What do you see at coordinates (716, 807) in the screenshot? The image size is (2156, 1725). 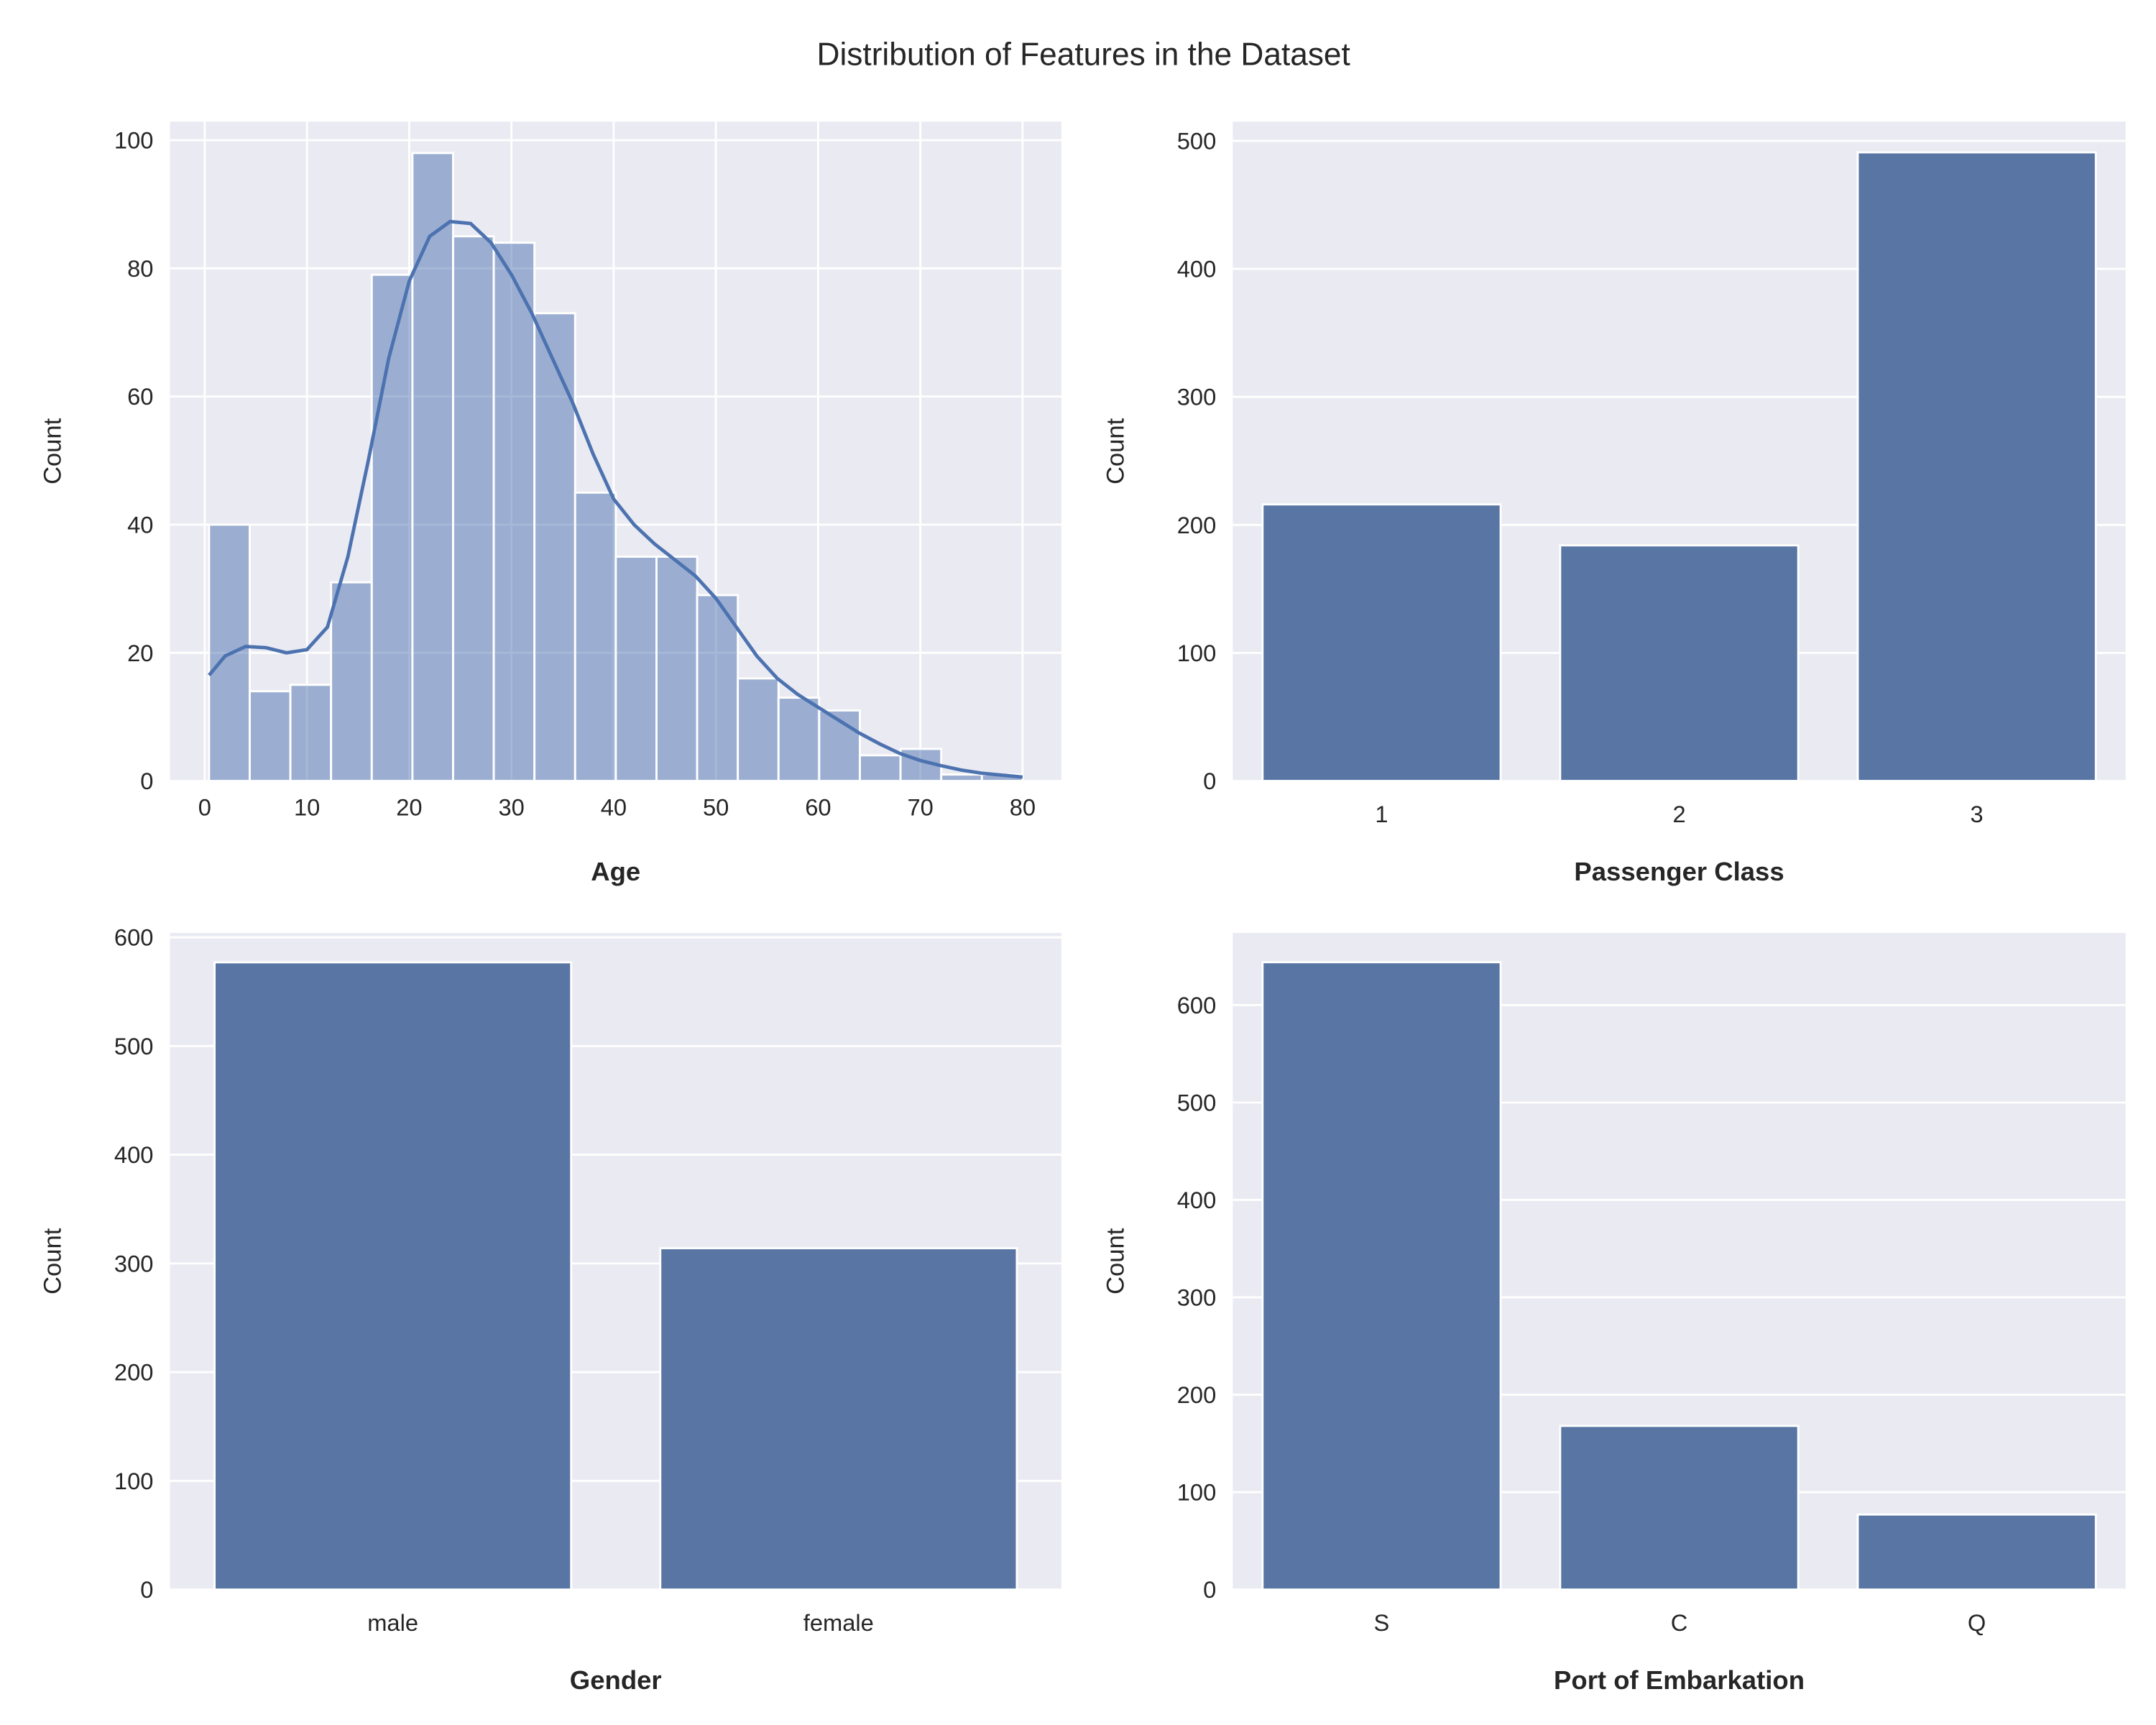 I see `x-tick-label: 50` at bounding box center [716, 807].